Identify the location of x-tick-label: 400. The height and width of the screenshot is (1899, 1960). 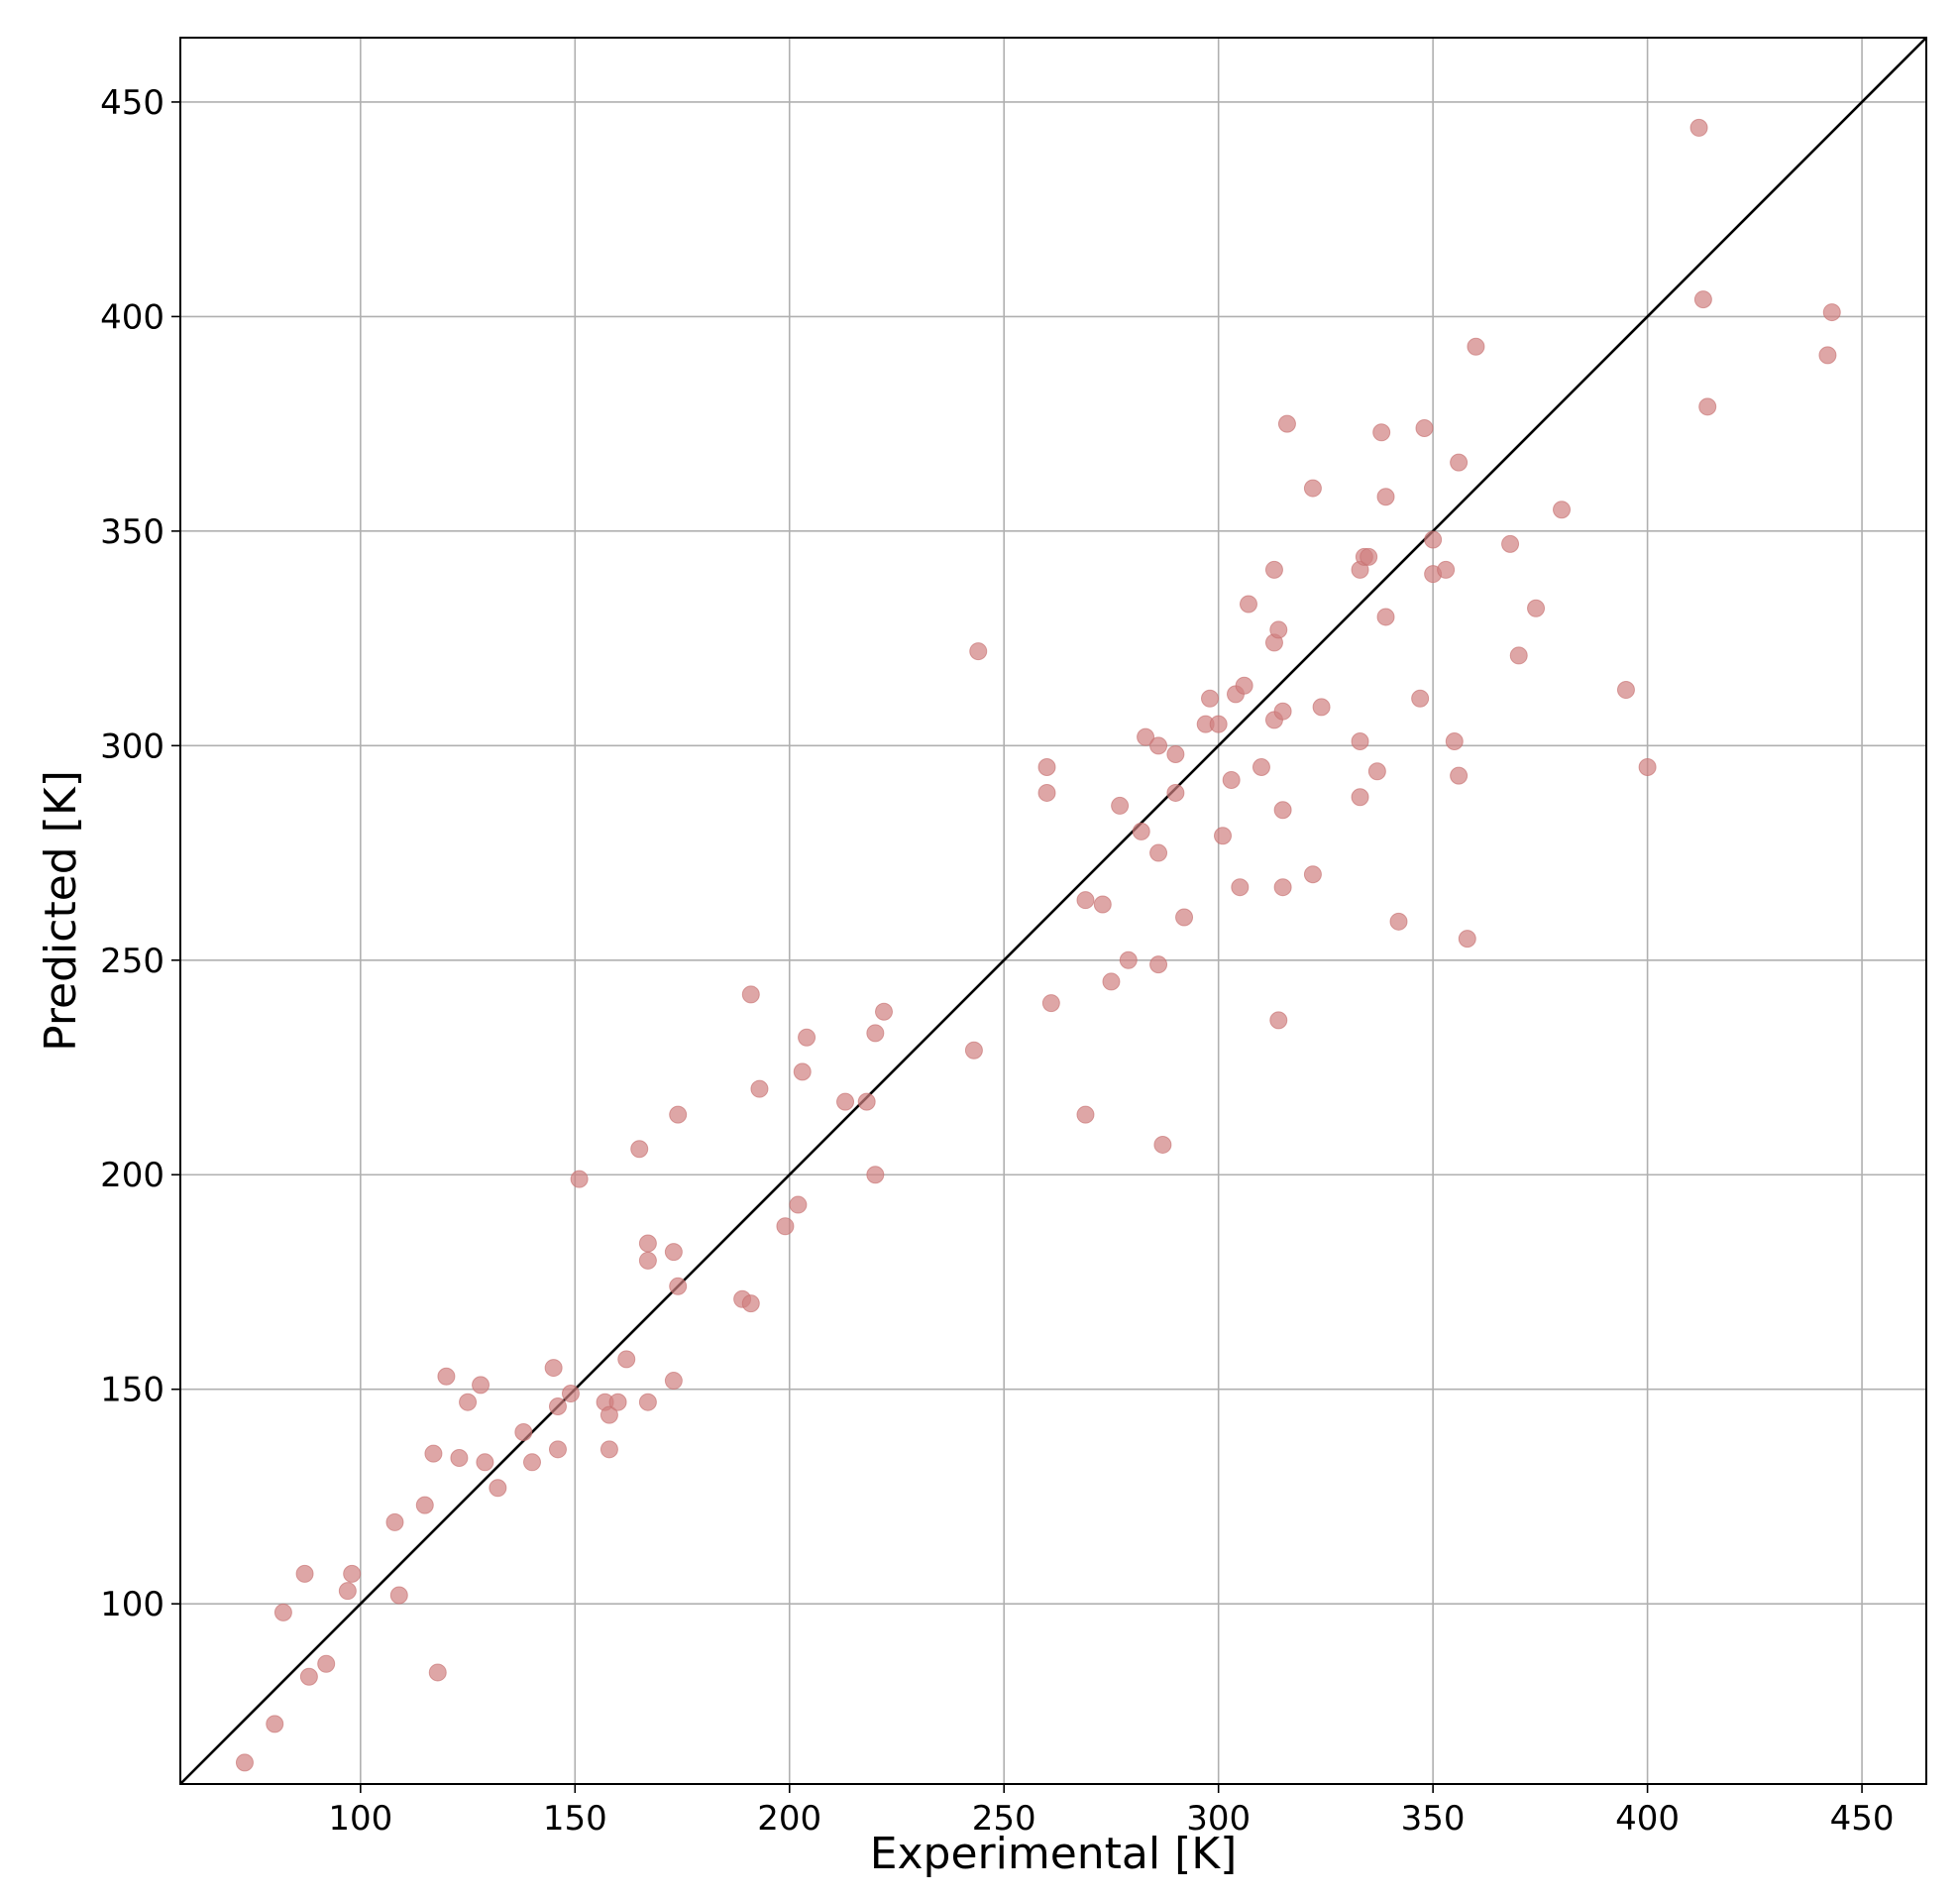
(1647, 1819).